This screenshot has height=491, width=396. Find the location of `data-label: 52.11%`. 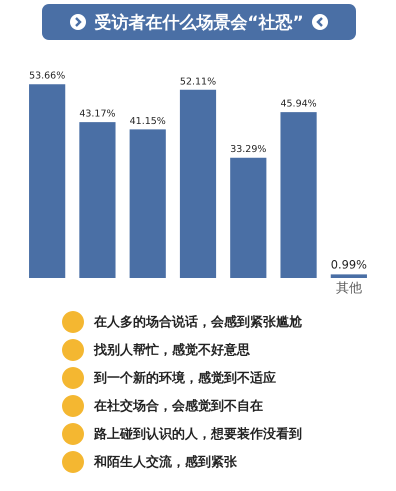

data-label: 52.11% is located at coordinates (198, 82).